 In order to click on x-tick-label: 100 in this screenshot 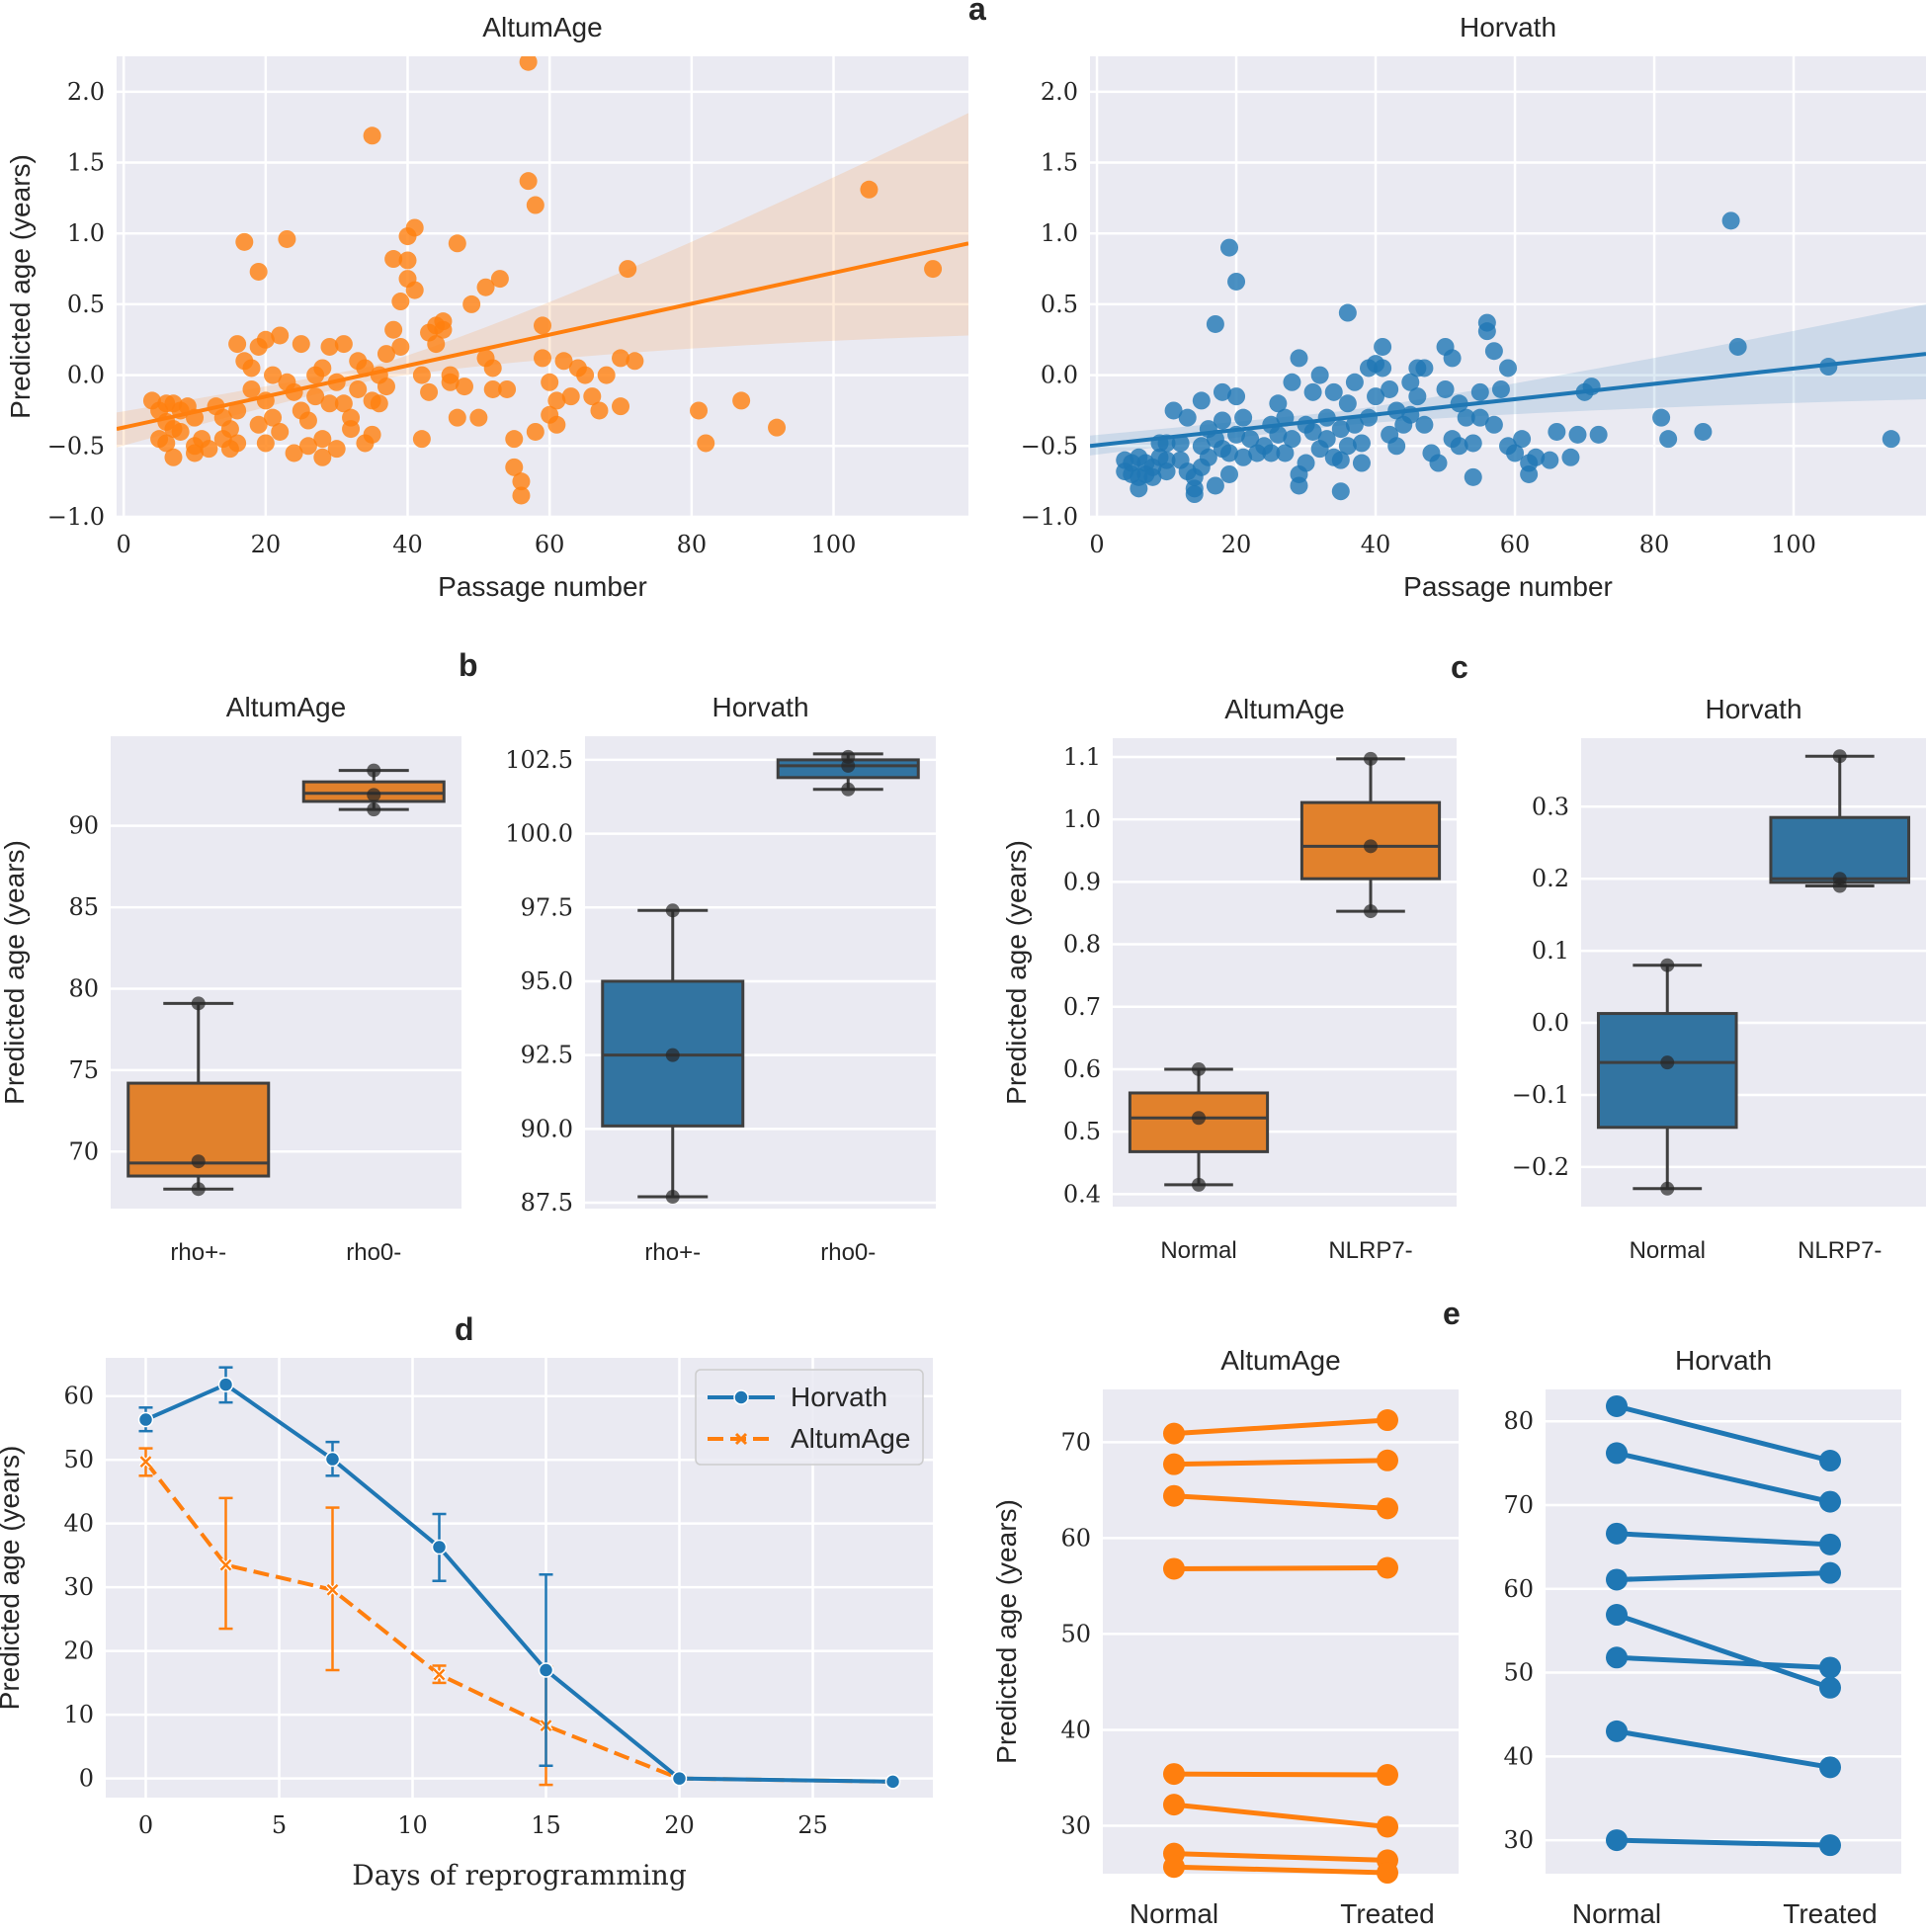, I will do `click(1793, 544)`.